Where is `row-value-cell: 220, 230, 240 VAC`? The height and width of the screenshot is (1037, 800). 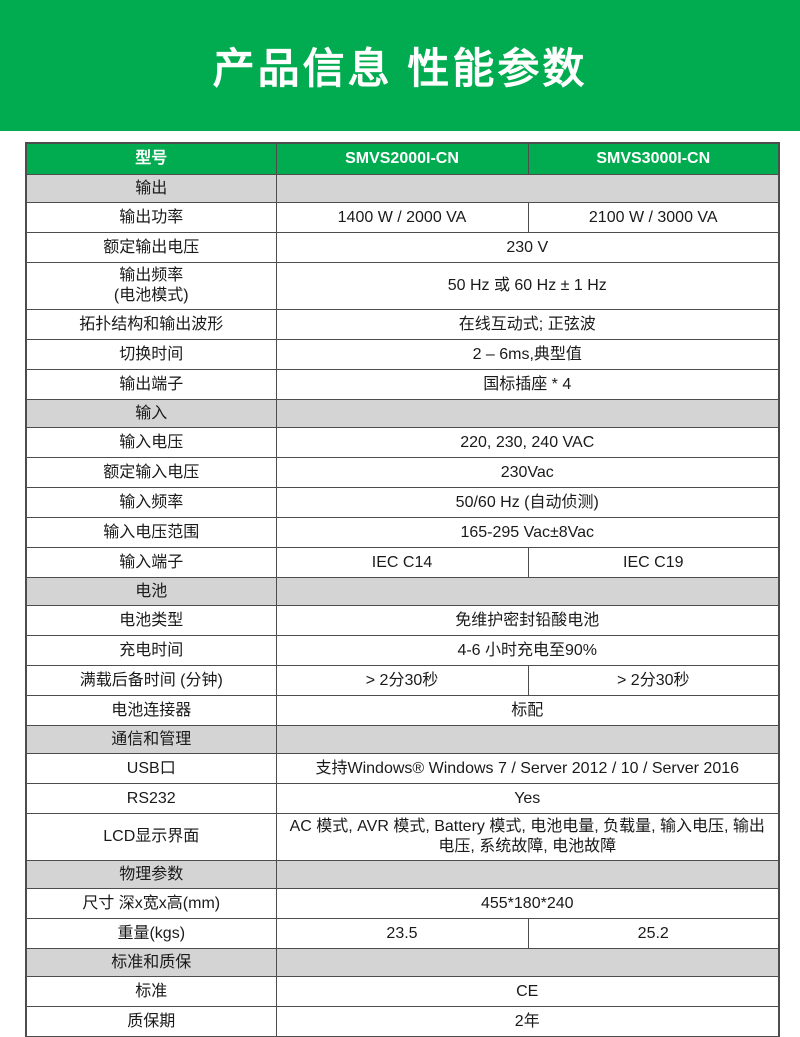
row-value-cell: 220, 230, 240 VAC is located at coordinates (527, 442).